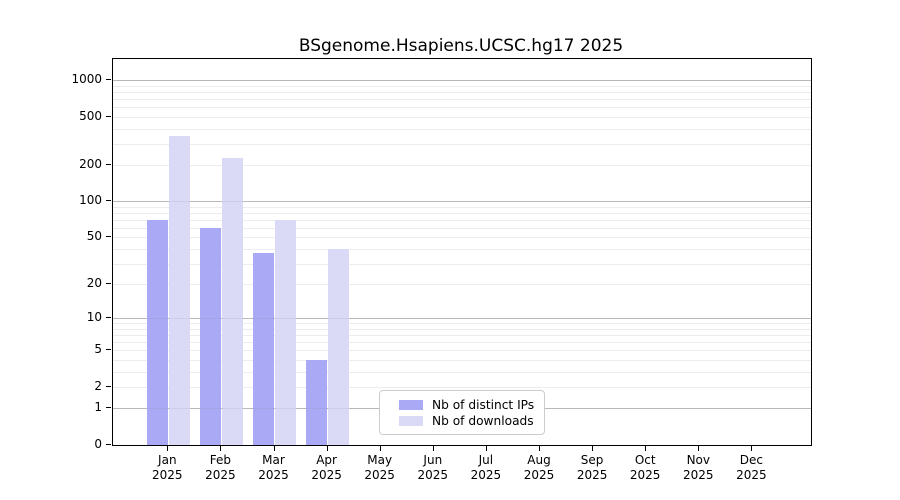 This screenshot has height=500, width=900. I want to click on x-tick-label: Dec 2025, so click(751, 467).